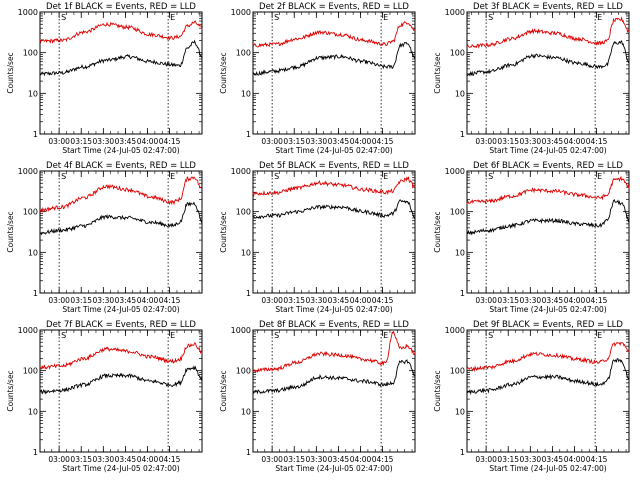 Image resolution: width=640 pixels, height=480 pixels. I want to click on panel-title: Det 1f BLACK = Events, RED = LLD, so click(121, 7).